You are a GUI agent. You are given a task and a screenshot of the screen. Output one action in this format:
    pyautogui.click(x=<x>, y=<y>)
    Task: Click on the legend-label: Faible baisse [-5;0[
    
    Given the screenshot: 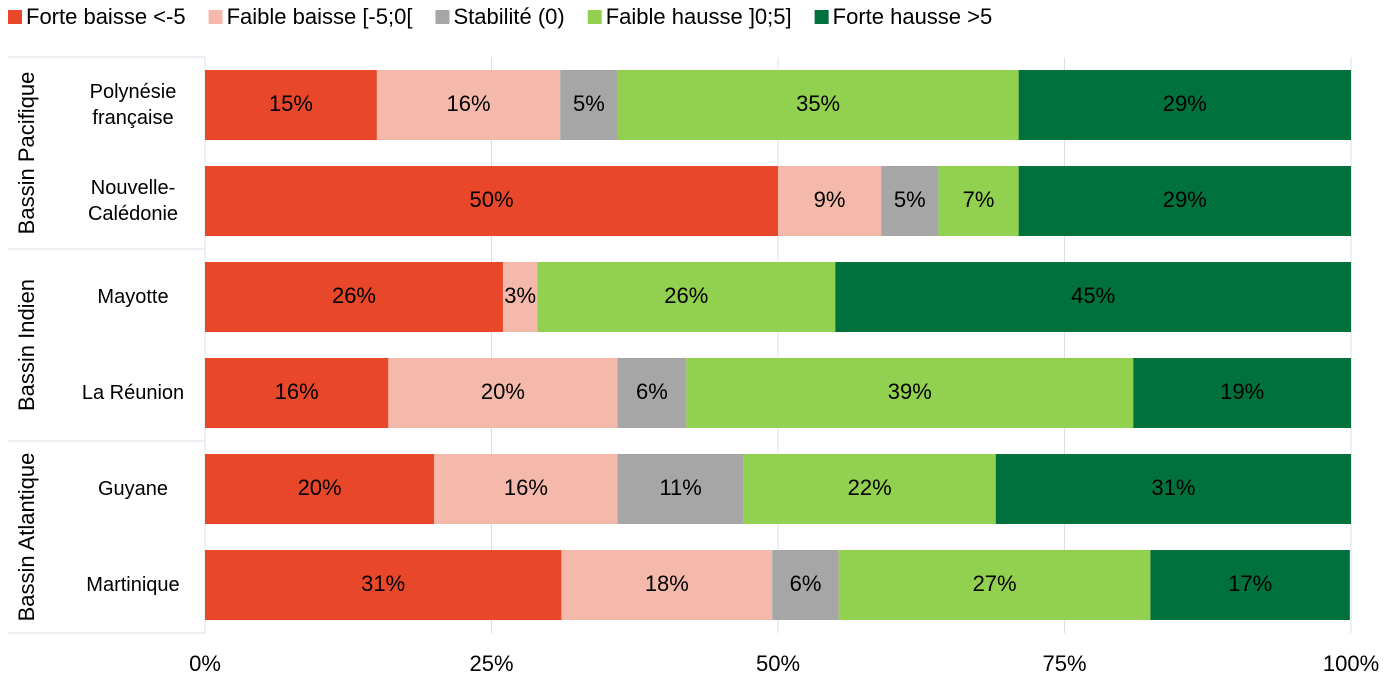 What is the action you would take?
    pyautogui.click(x=320, y=16)
    